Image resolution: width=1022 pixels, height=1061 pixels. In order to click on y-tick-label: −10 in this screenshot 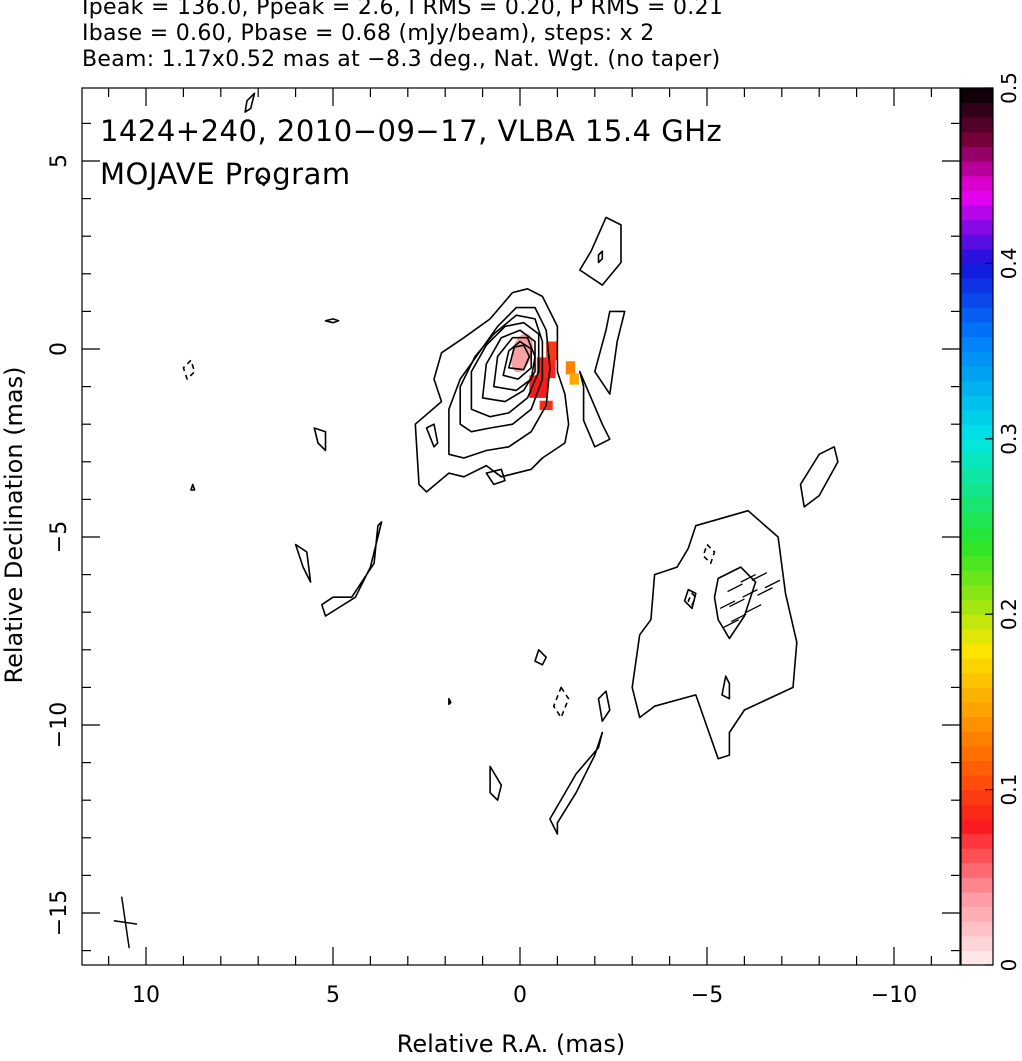, I will do `click(59, 725)`.